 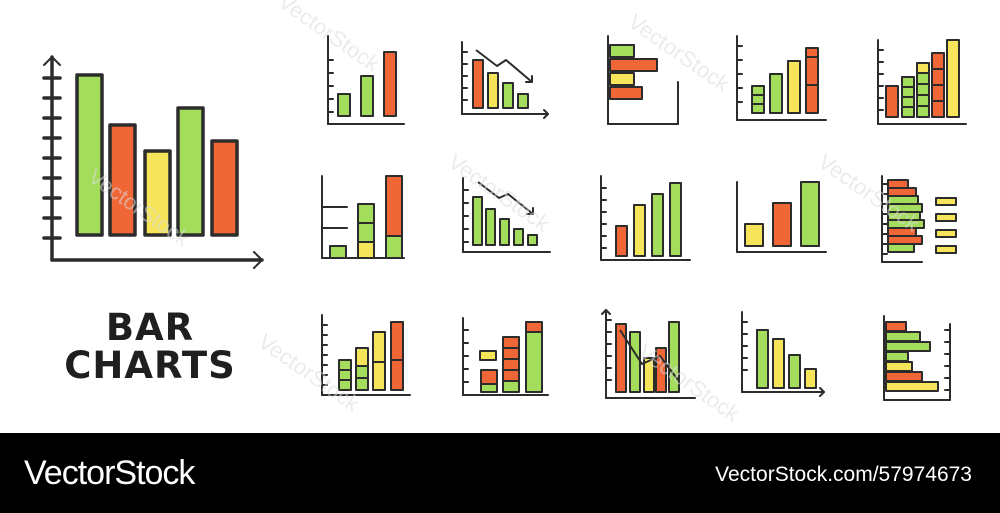 What do you see at coordinates (150, 365) in the screenshot?
I see `title-line-2: CHARTS` at bounding box center [150, 365].